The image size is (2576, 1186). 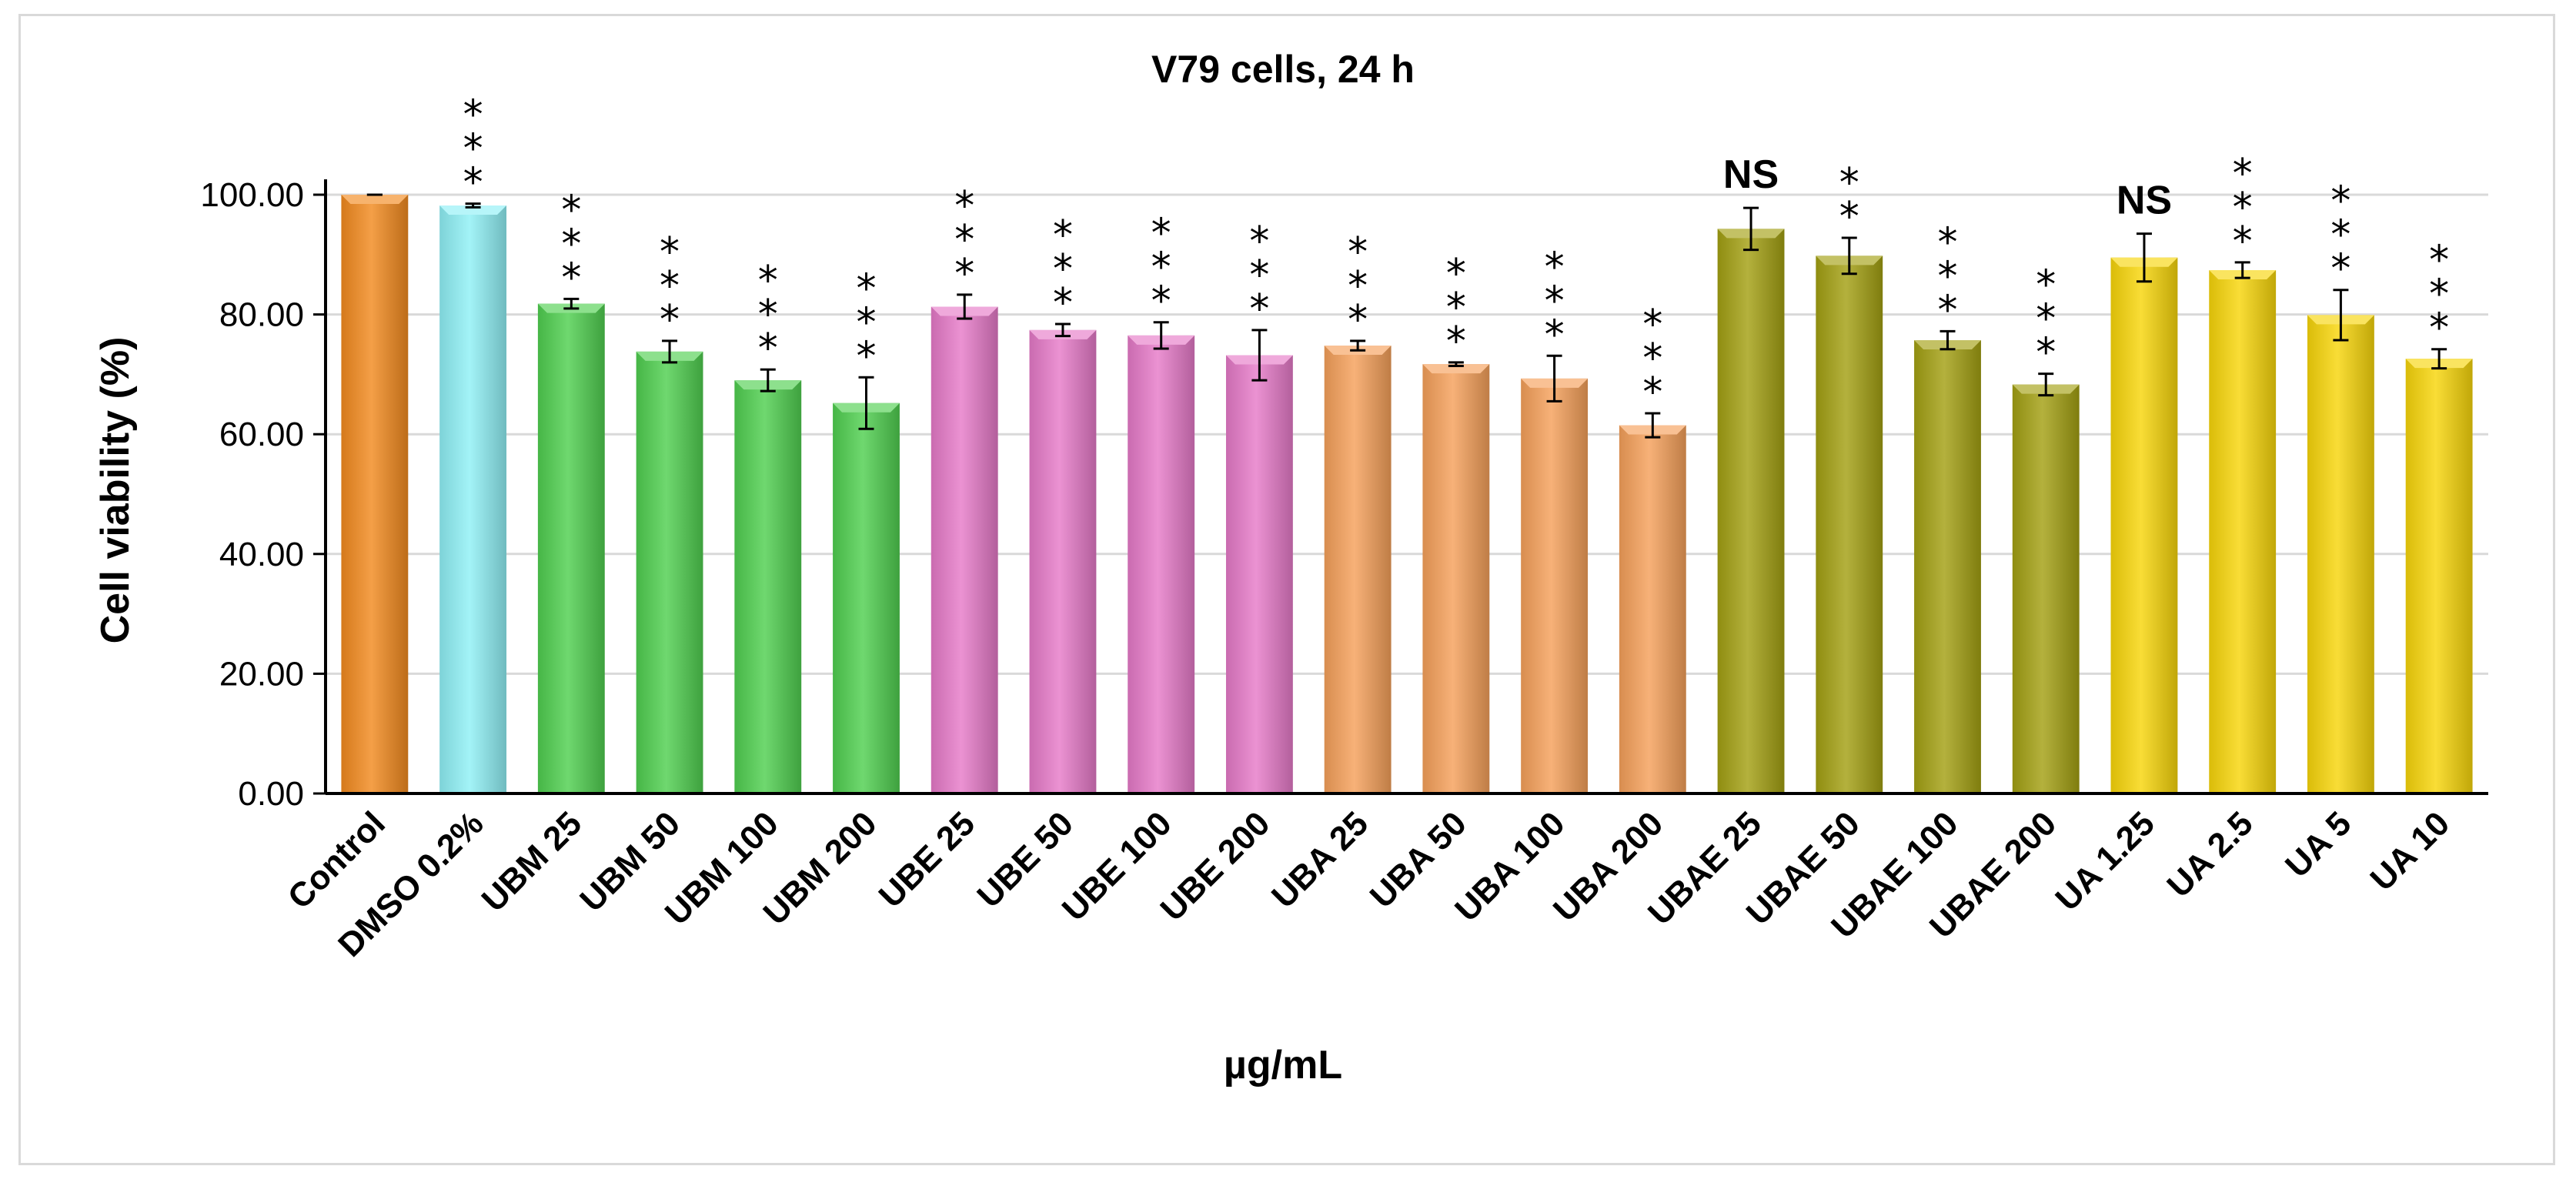 What do you see at coordinates (1283, 69) in the screenshot?
I see `chart-title: V79 cells, 24 h` at bounding box center [1283, 69].